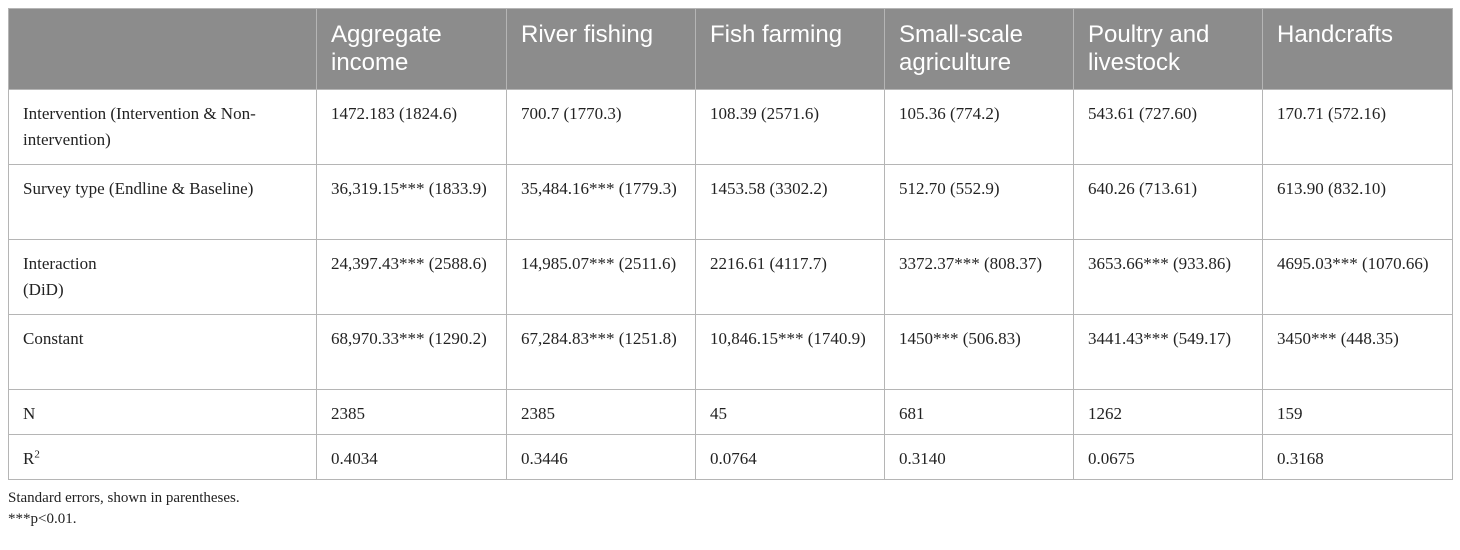 The width and height of the screenshot is (1460, 550). What do you see at coordinates (411, 127) in the screenshot?
I see `table-cell: 1472.183 (1824.6)` at bounding box center [411, 127].